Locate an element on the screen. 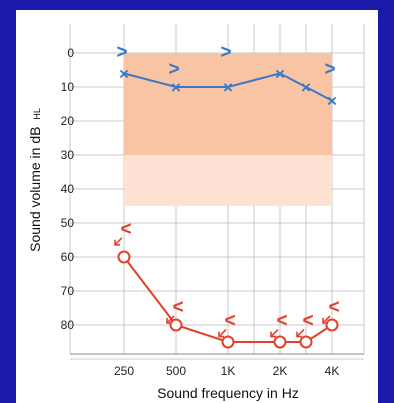 Image resolution: width=394 pixels, height=403 pixels. y-tick-label: 80 is located at coordinates (68, 325).